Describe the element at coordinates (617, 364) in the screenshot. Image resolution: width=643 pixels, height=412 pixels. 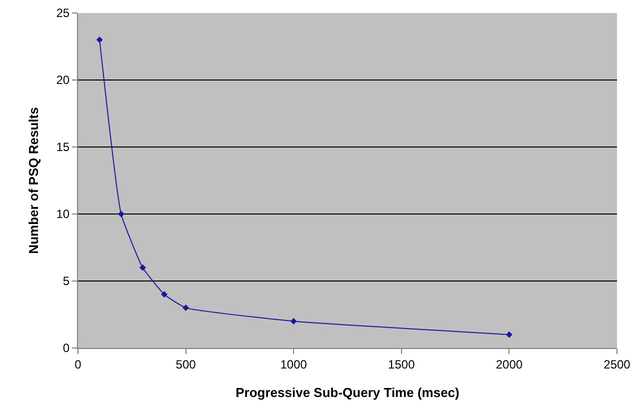
I see `x-tick-label: 2500` at that location.